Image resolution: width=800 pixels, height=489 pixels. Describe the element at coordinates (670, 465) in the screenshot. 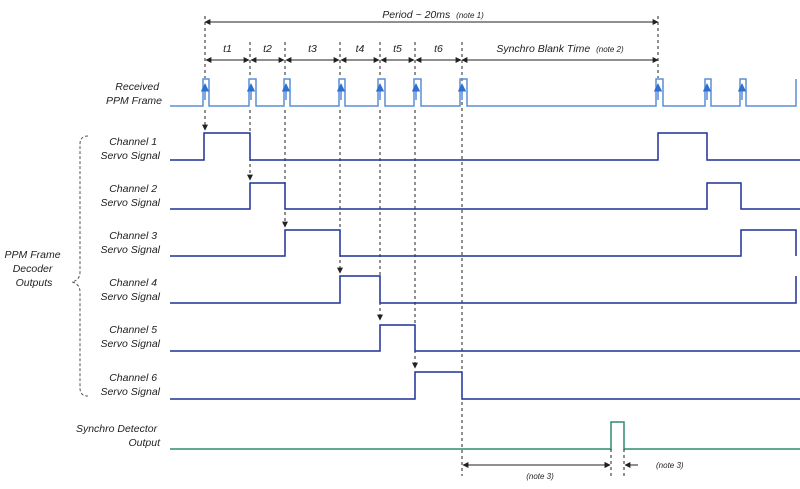

I see `note3-right-label: (note 3)` at that location.